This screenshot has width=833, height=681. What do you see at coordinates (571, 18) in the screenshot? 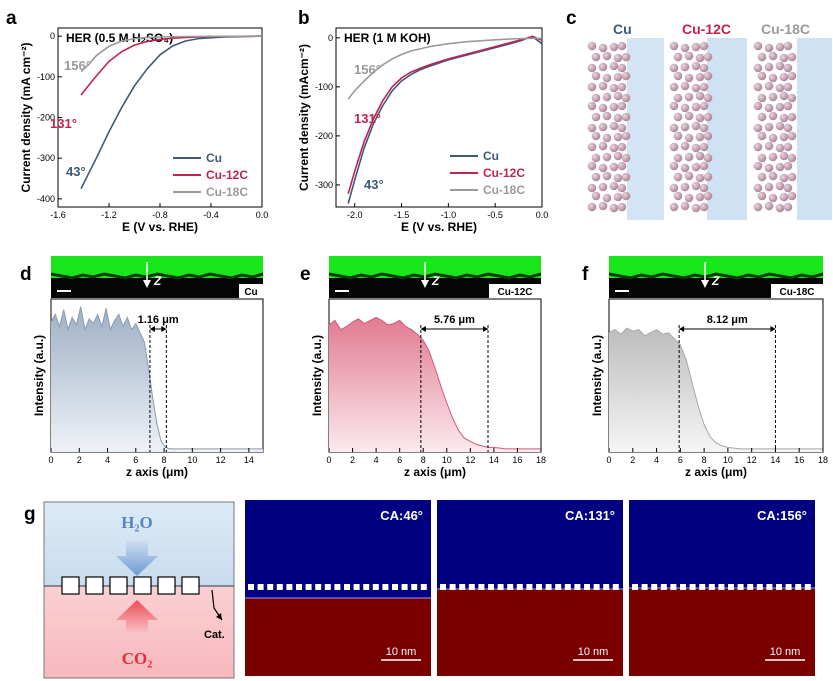
I see `panel-label-c: c` at bounding box center [571, 18].